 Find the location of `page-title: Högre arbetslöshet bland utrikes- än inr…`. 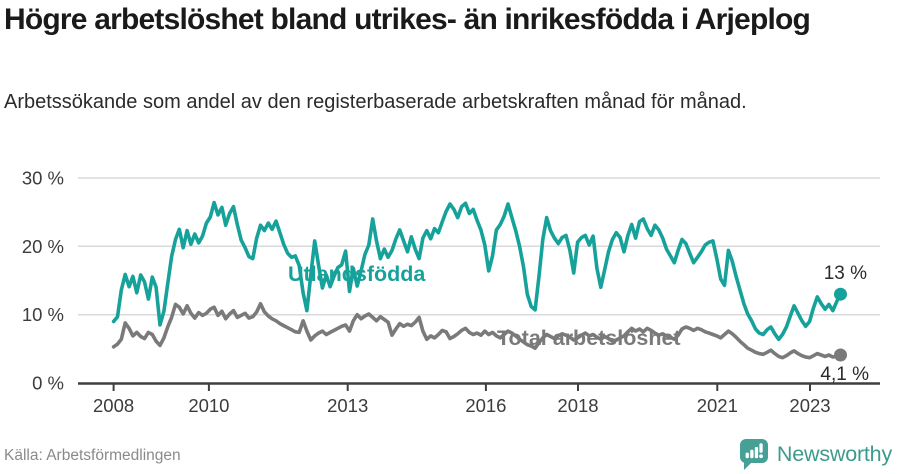

page-title: Högre arbetslöshet bland utrikes- än inr… is located at coordinates (407, 19).